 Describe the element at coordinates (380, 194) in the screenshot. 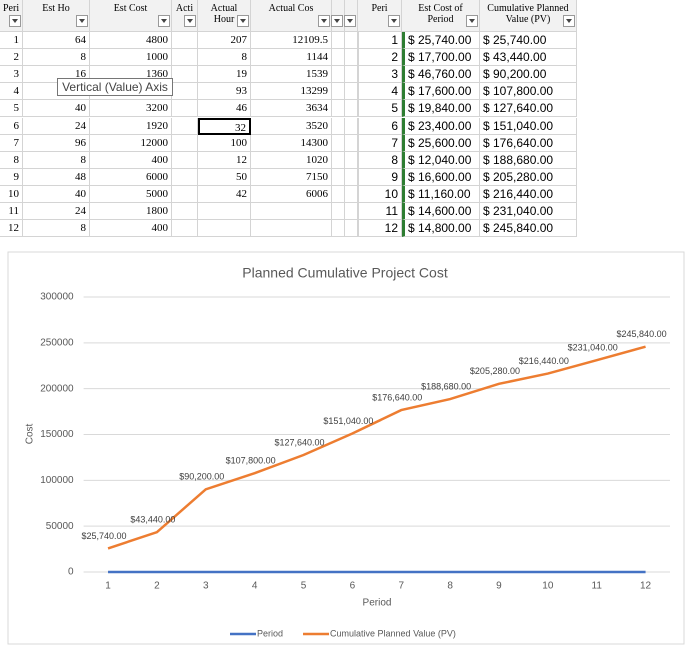

I see `cell: 10` at that location.